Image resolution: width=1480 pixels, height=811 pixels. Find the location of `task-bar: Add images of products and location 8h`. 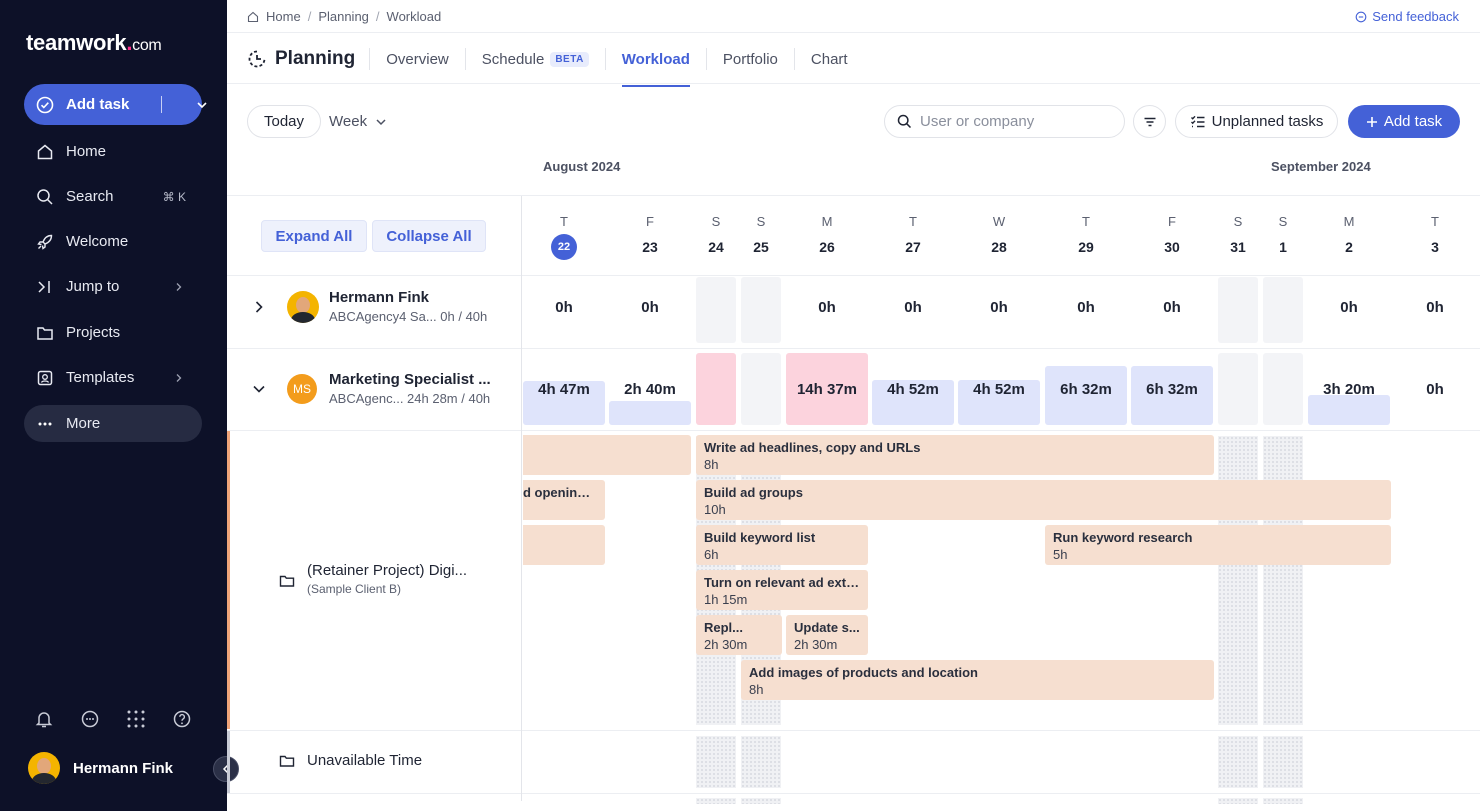

task-bar: Add images of products and location 8h is located at coordinates (977, 680).